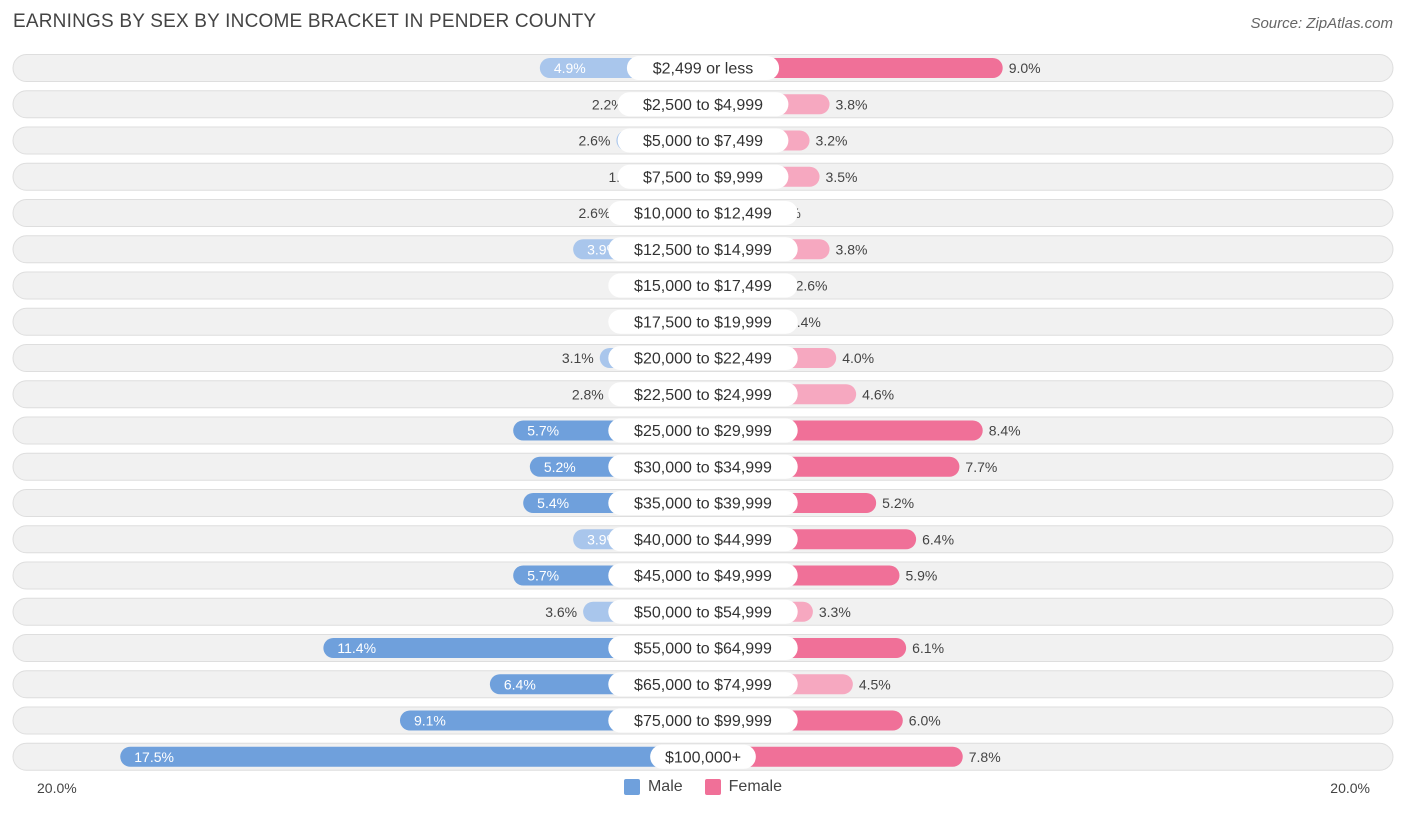  I want to click on bar-row: 1.4%2.6%$15,000 to $17,499, so click(703, 285).